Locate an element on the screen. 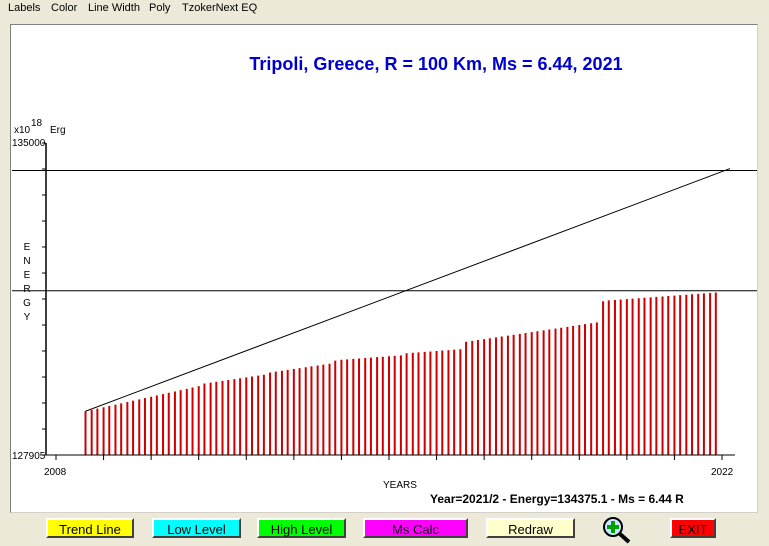 This screenshot has width=769, height=546. y-axis-label-letter: Y is located at coordinates (27, 317).